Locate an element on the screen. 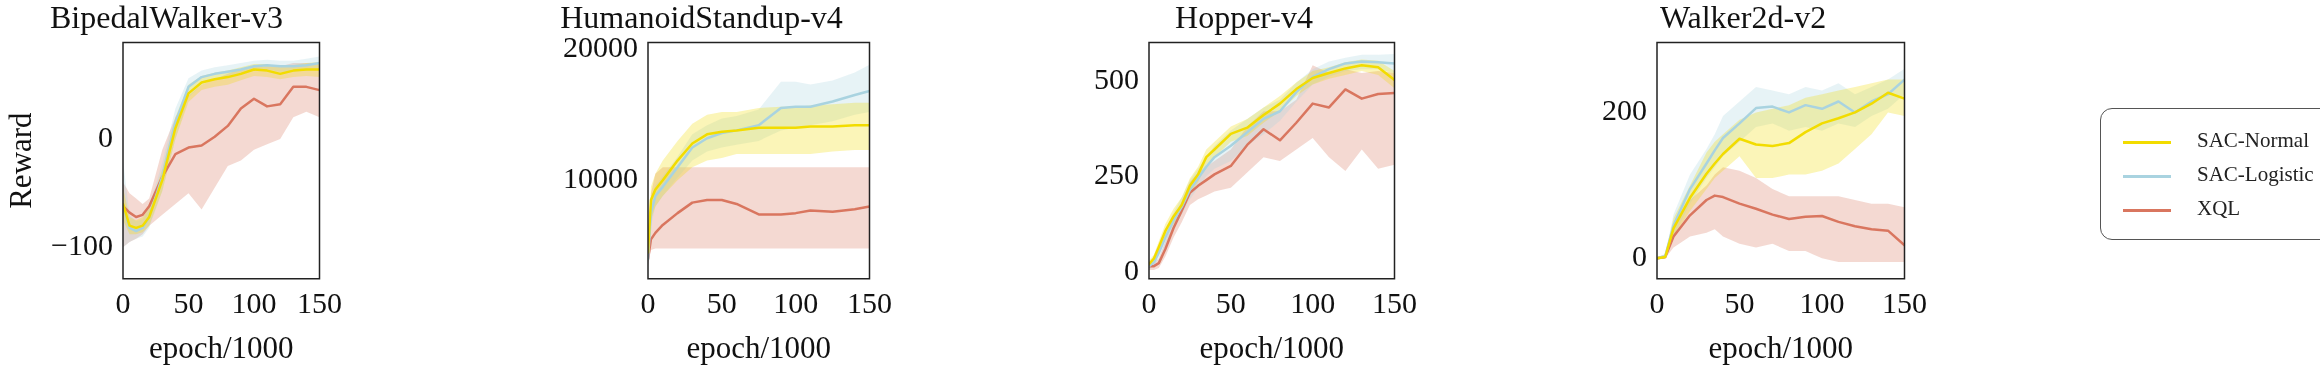 Image resolution: width=2320 pixels, height=372 pixels. y-tick-label: 0 is located at coordinates (1131, 269).